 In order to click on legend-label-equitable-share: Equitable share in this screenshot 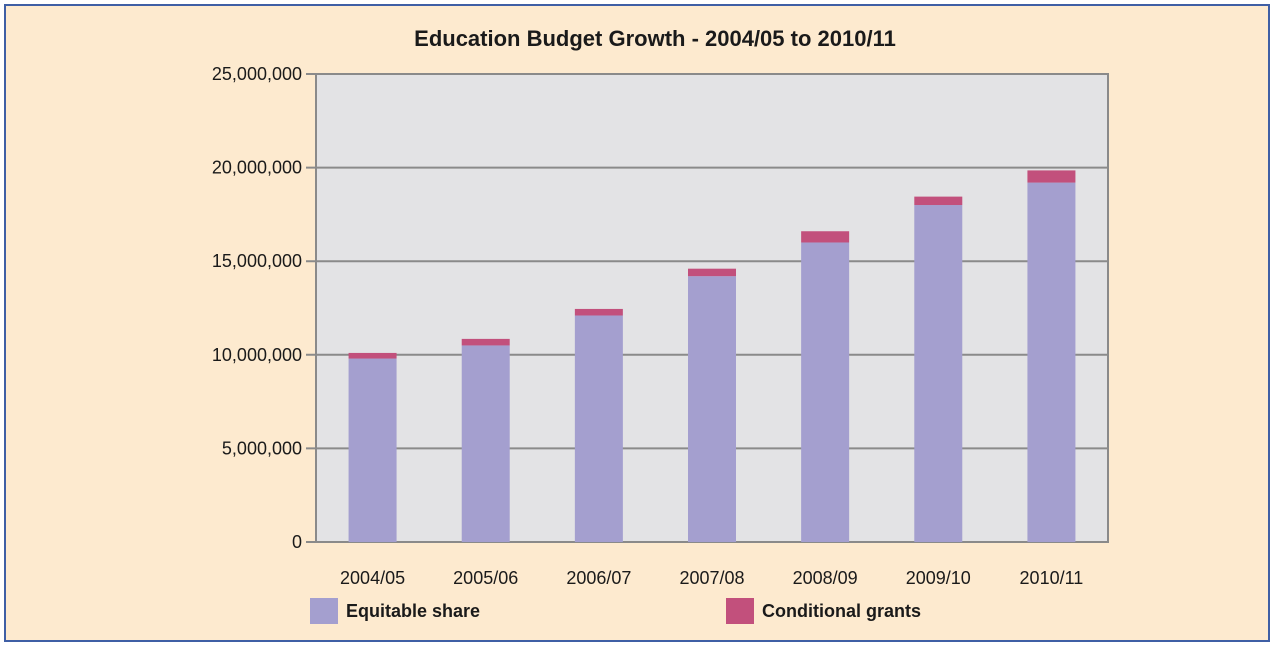, I will do `click(413, 610)`.